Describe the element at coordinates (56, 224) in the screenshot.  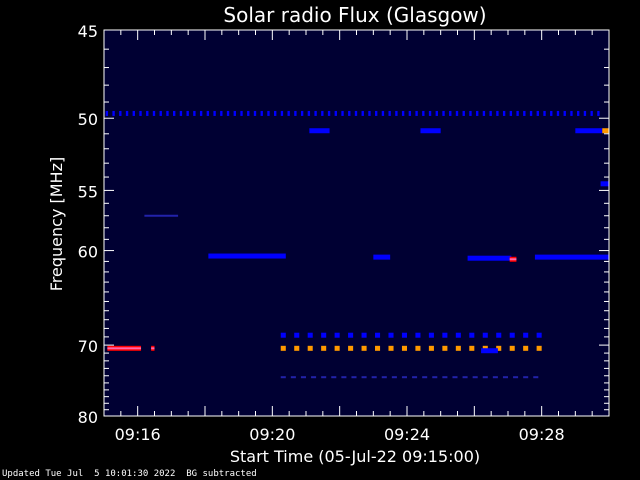
I see `y-axis-label: Frequency [MHz]` at that location.